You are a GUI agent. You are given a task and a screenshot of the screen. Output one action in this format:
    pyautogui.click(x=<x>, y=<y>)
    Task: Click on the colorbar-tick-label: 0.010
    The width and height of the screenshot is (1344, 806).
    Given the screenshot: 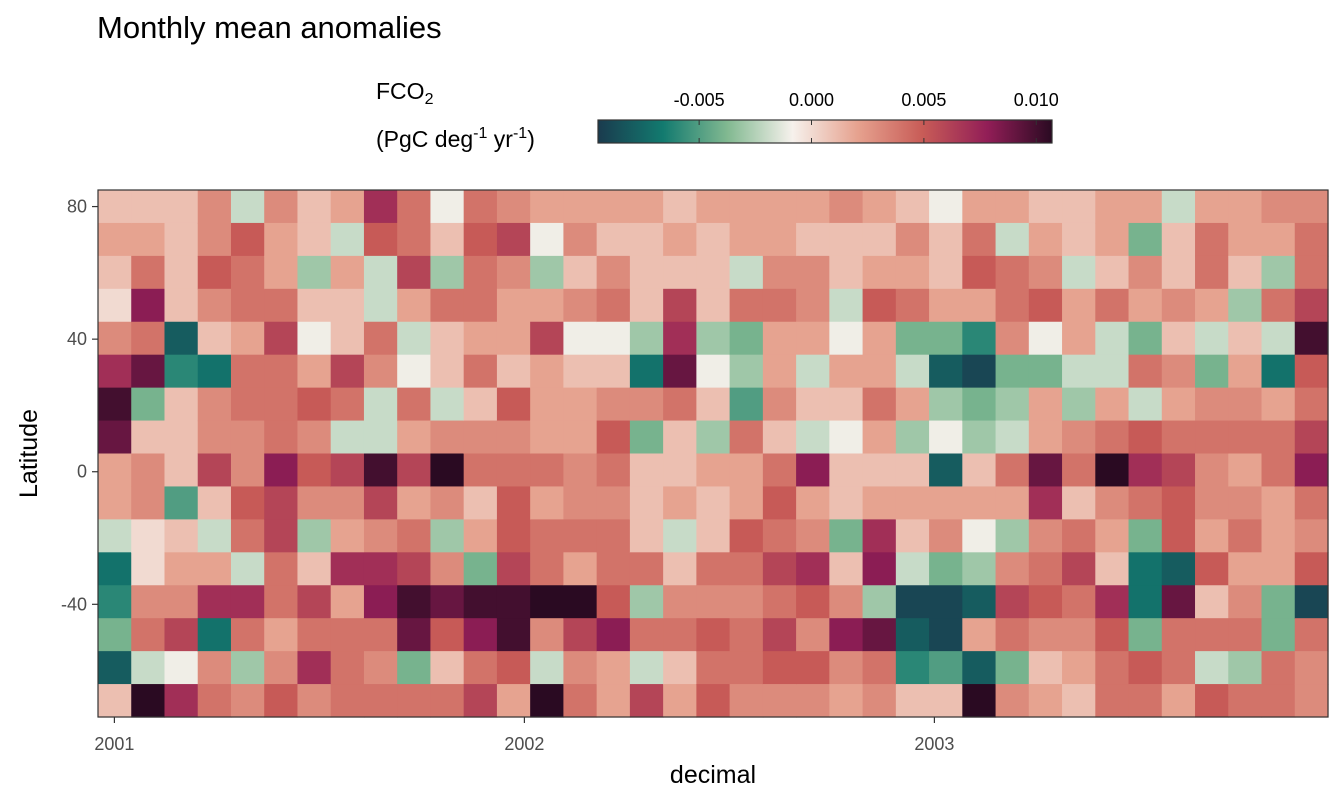 What is the action you would take?
    pyautogui.click(x=1036, y=100)
    